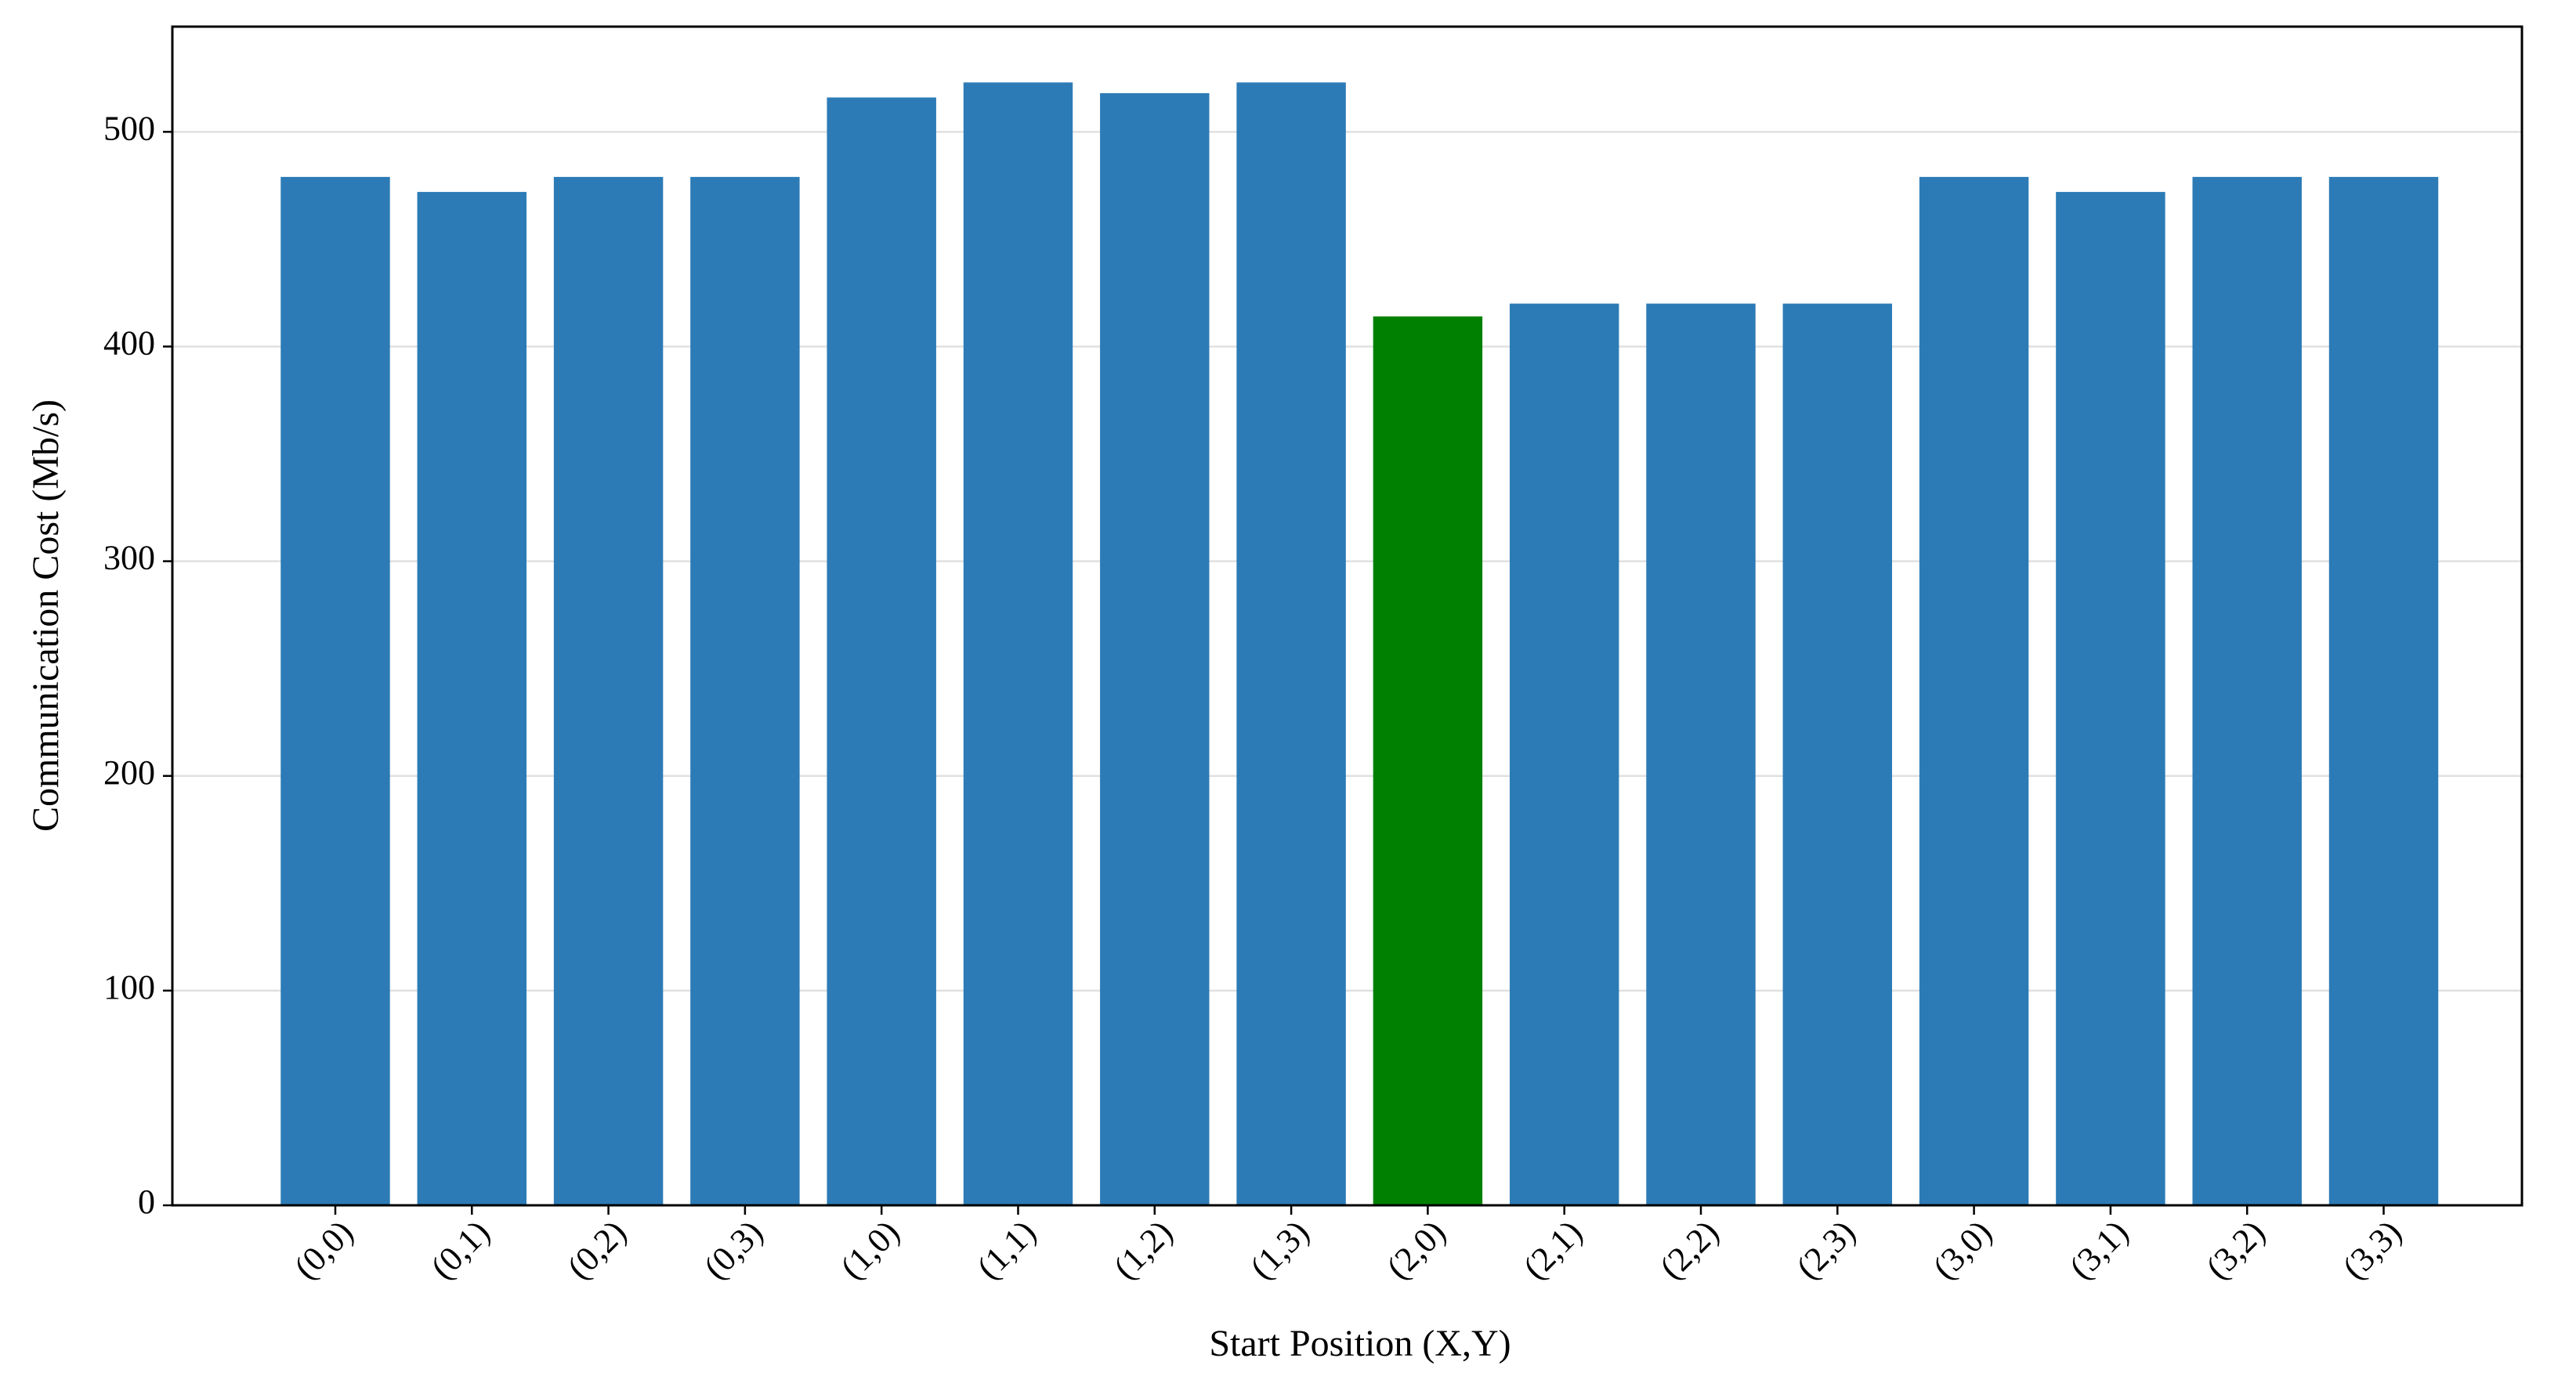 This screenshot has width=2576, height=1387. I want to click on x-tick-label: (1,0), so click(870, 1250).